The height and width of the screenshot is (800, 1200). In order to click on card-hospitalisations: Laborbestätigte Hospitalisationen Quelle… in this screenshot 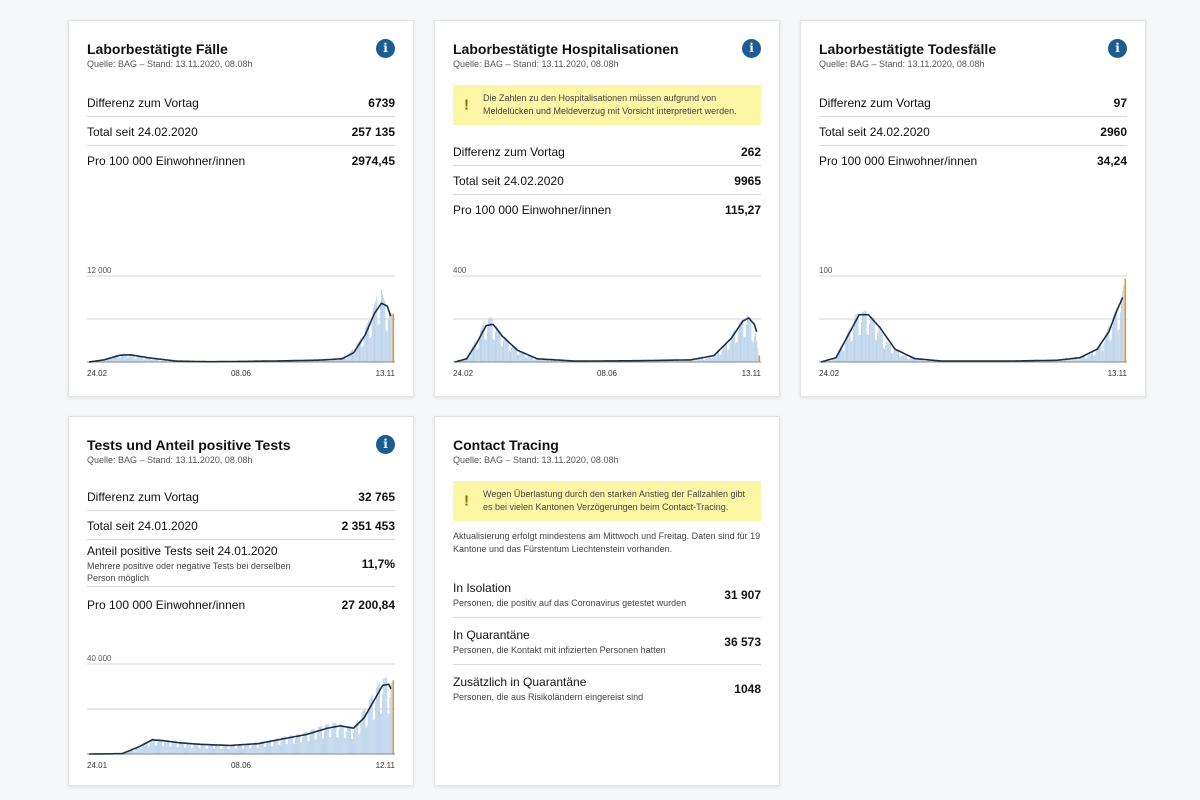, I will do `click(607, 208)`.